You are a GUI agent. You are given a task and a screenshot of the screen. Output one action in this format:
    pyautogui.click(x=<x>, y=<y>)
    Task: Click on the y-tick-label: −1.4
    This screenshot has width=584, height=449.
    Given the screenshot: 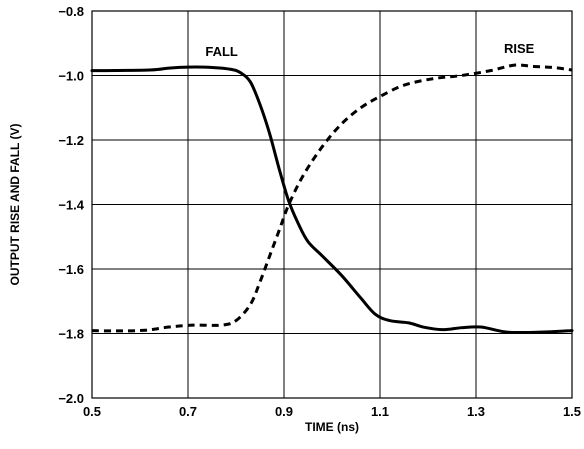 What is the action you would take?
    pyautogui.click(x=71, y=205)
    